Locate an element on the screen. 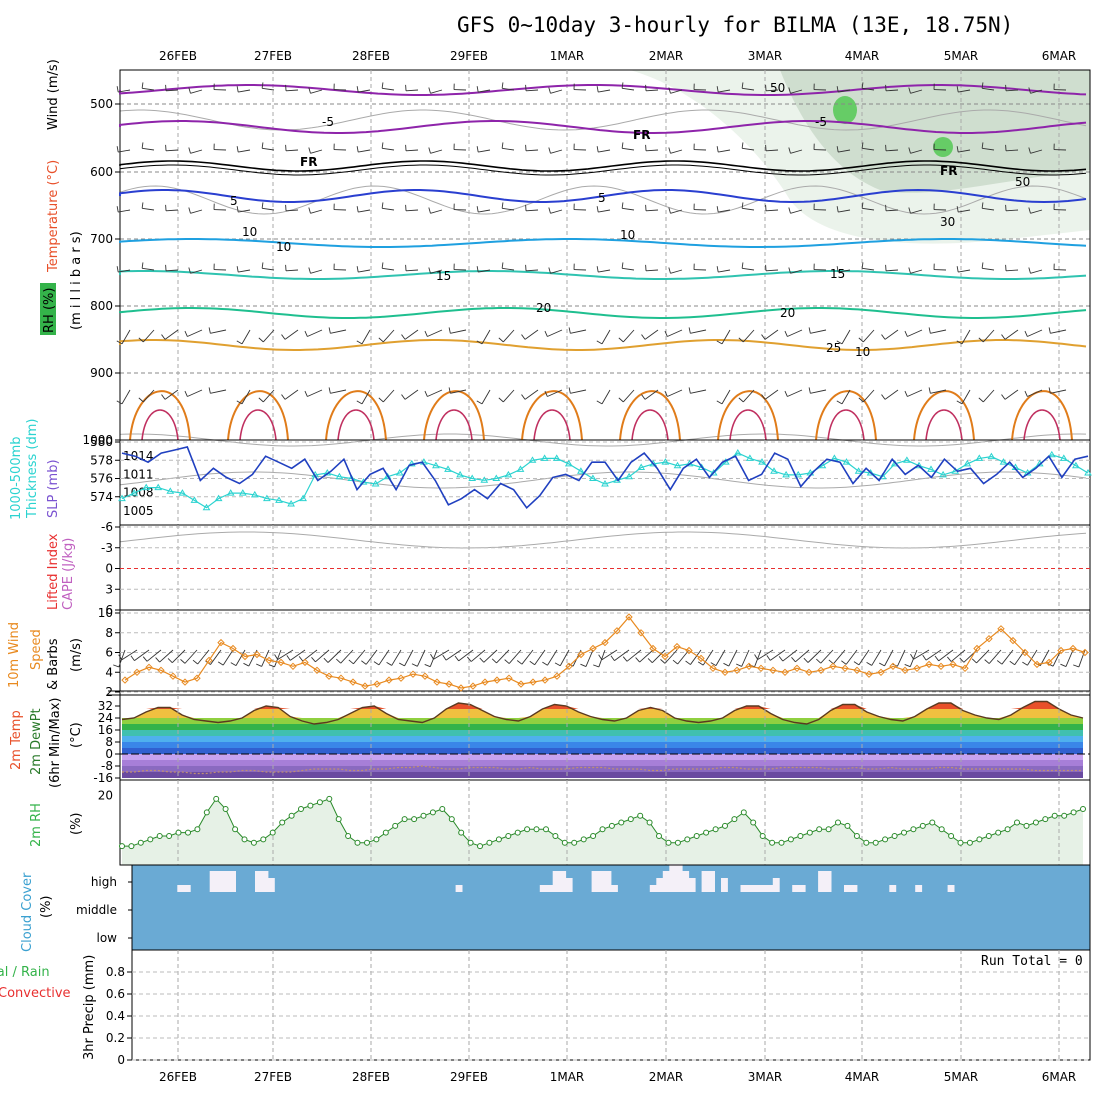  isotherm-label-5: 10 is located at coordinates (627, 235).